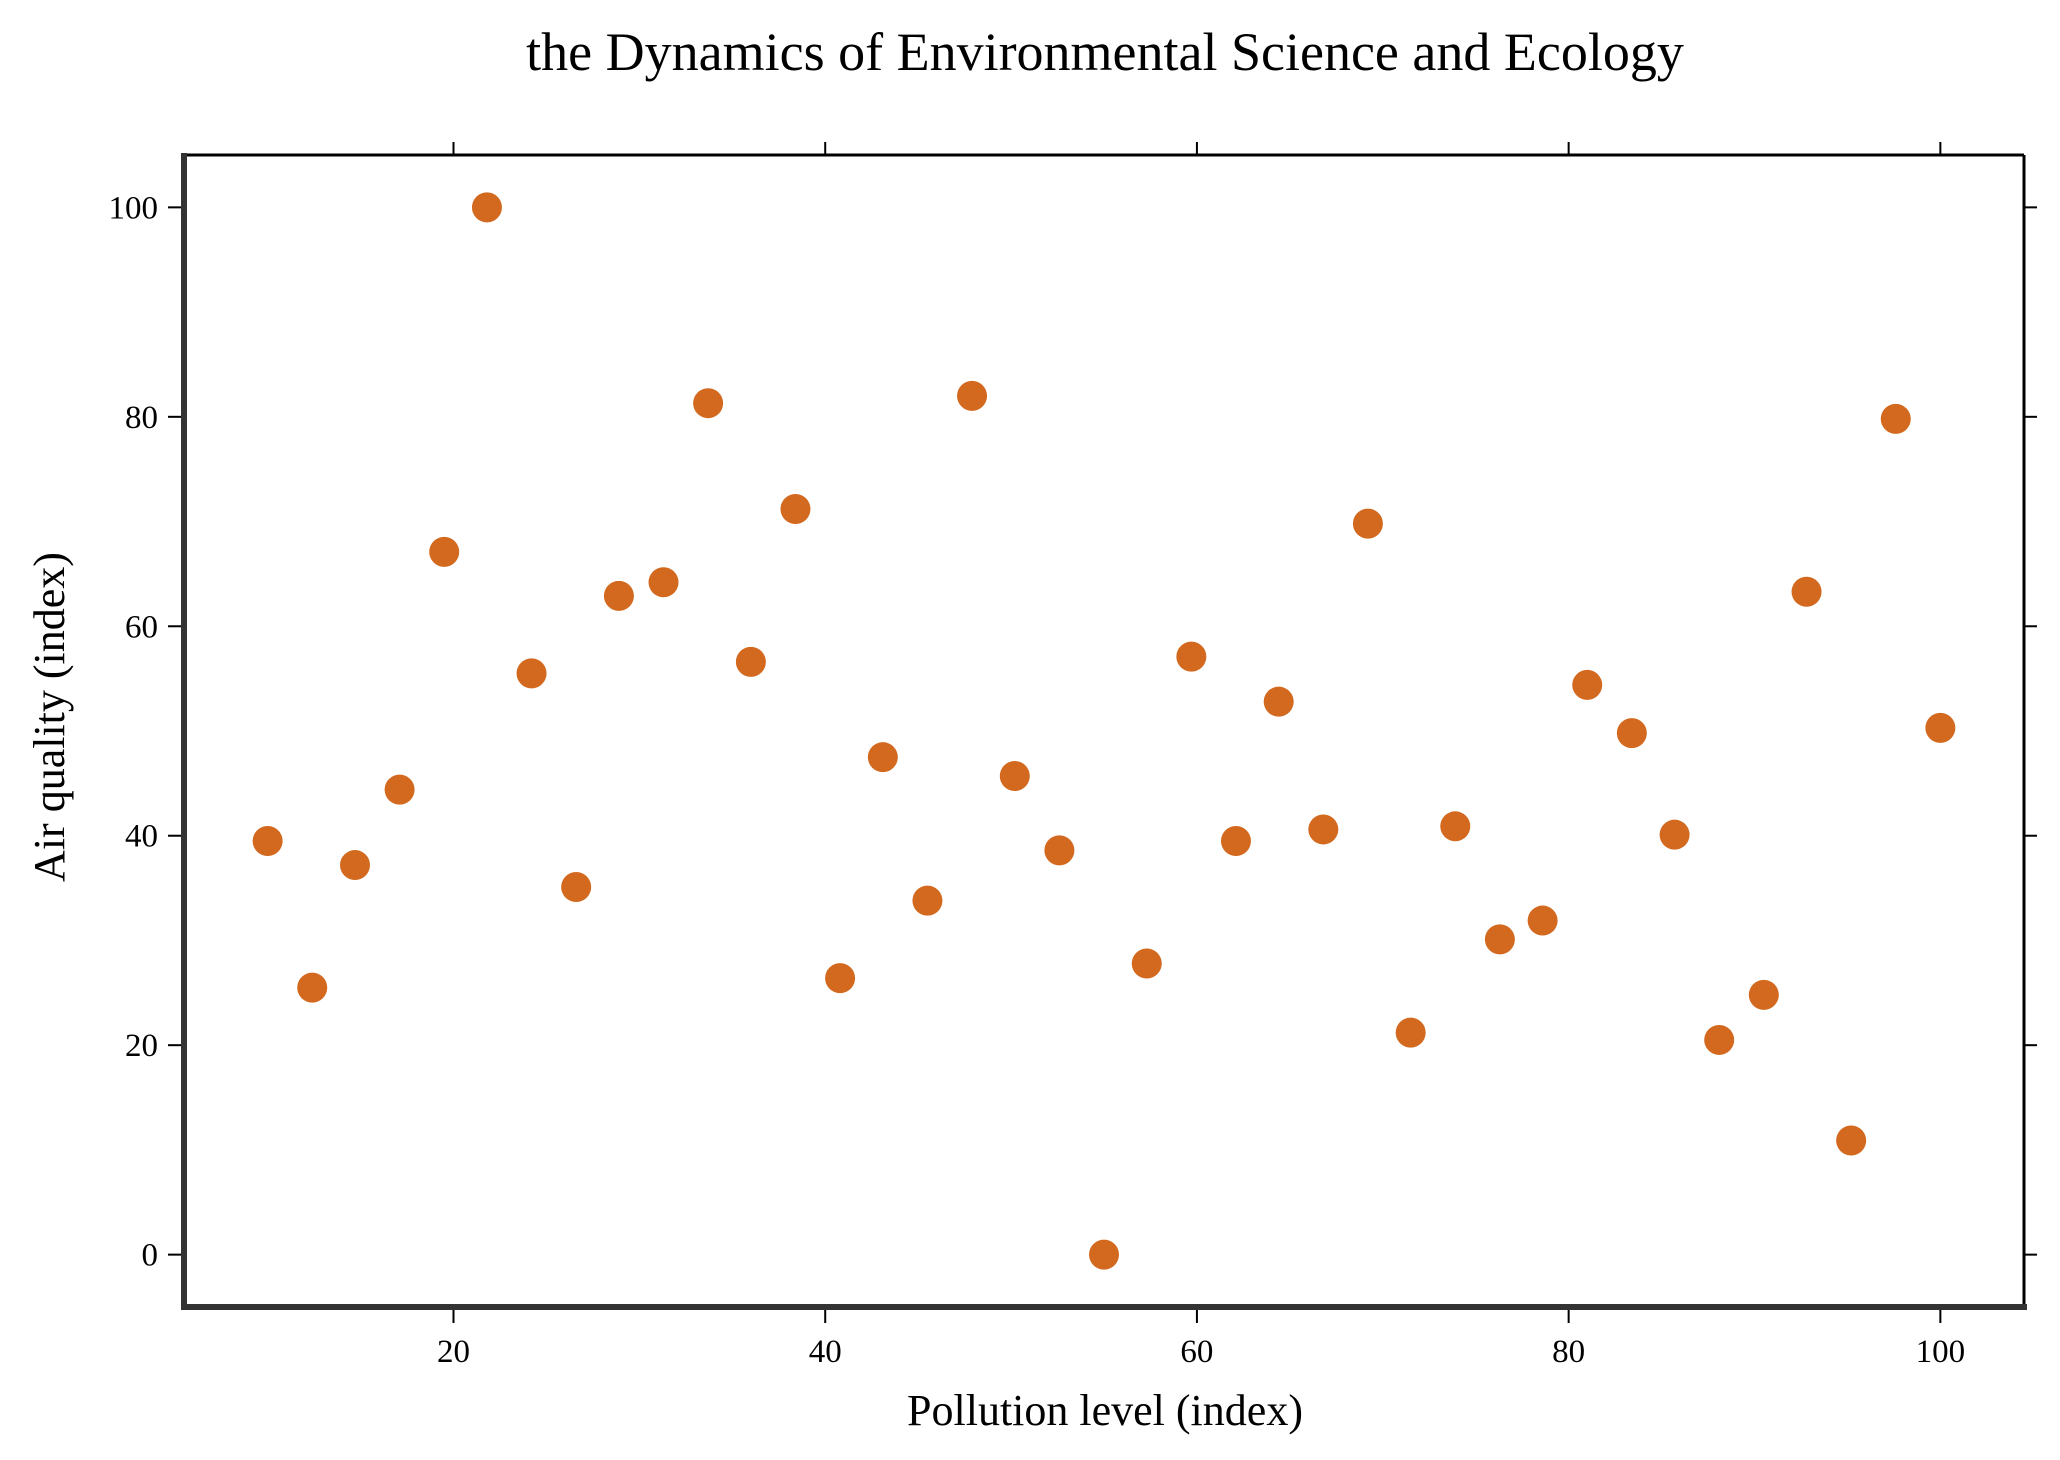 The image size is (2060, 1460). I want to click on y-tick-label: 0, so click(150, 1256).